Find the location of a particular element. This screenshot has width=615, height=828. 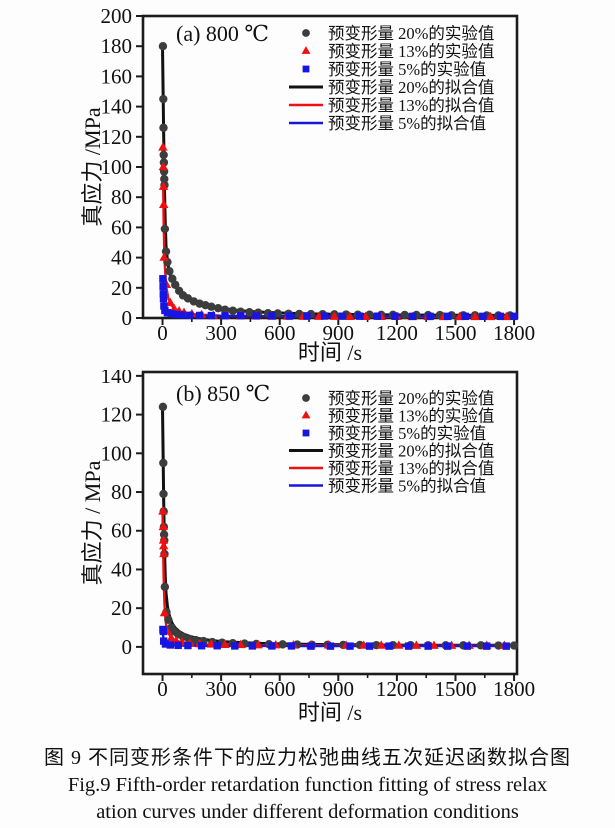

x-tick-label: 300 is located at coordinates (221, 333).